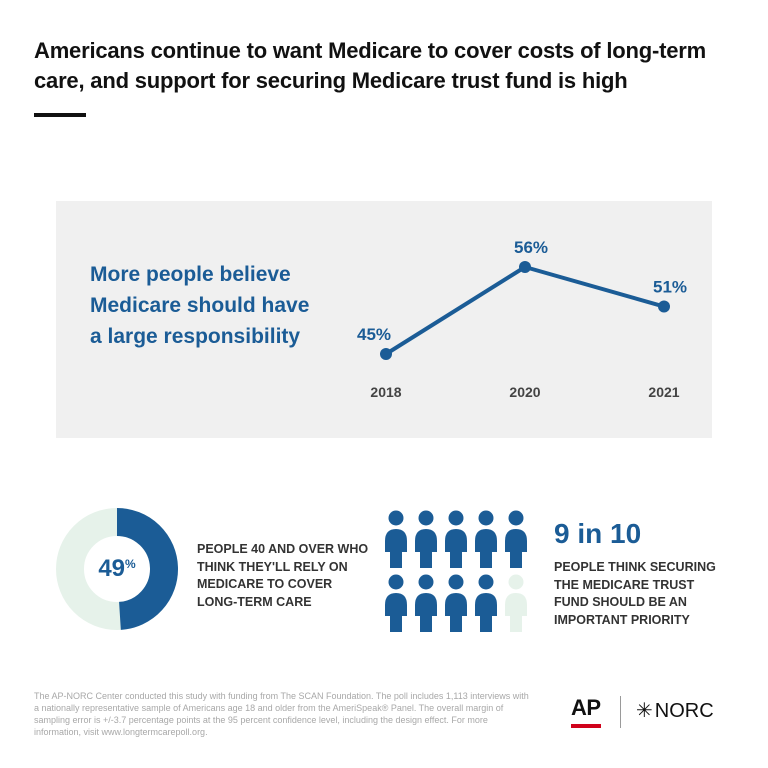 This screenshot has width=768, height=768. What do you see at coordinates (684, 711) in the screenshot?
I see `norc-logo-text: NORC` at bounding box center [684, 711].